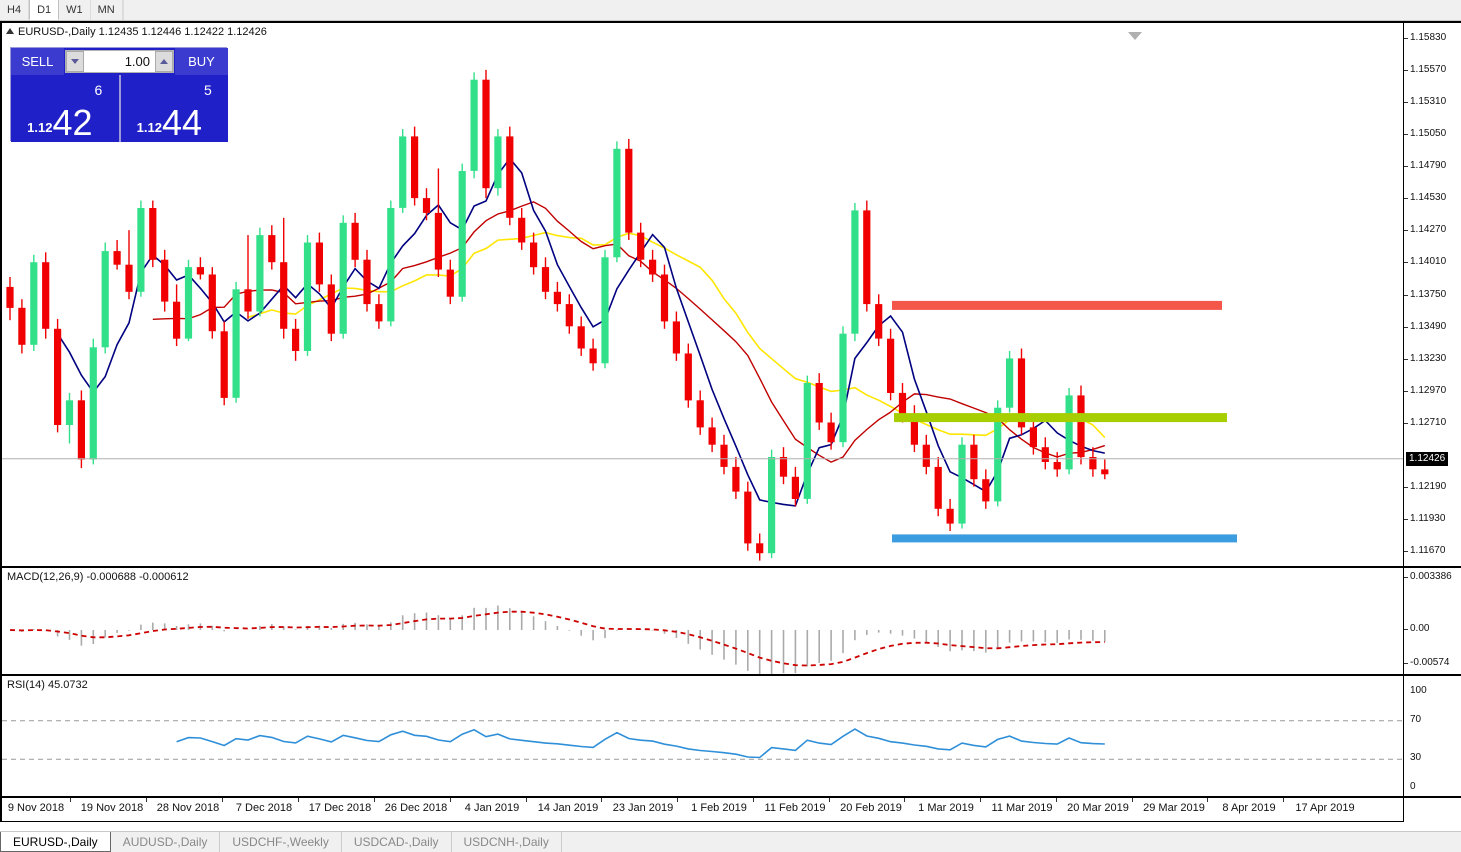 Image resolution: width=1461 pixels, height=852 pixels. I want to click on timeframe-button-h4: H4, so click(15, 10).